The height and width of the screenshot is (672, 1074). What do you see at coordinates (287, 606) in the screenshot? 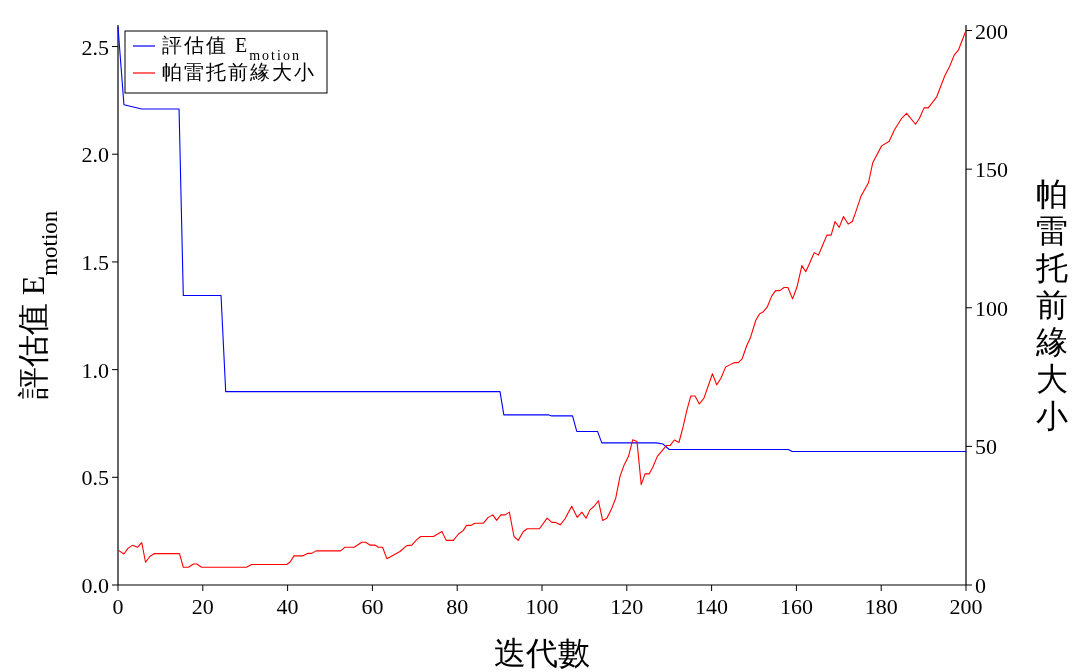
I see `x-tick-label: 40` at bounding box center [287, 606].